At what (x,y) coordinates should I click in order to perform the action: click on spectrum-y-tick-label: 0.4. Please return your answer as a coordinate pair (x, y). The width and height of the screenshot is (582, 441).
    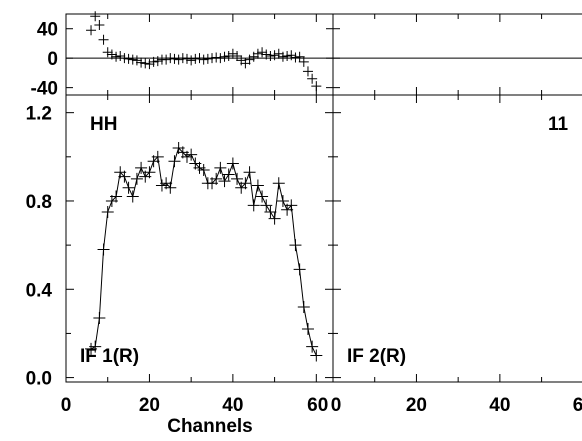
    Looking at the image, I should click on (39, 290).